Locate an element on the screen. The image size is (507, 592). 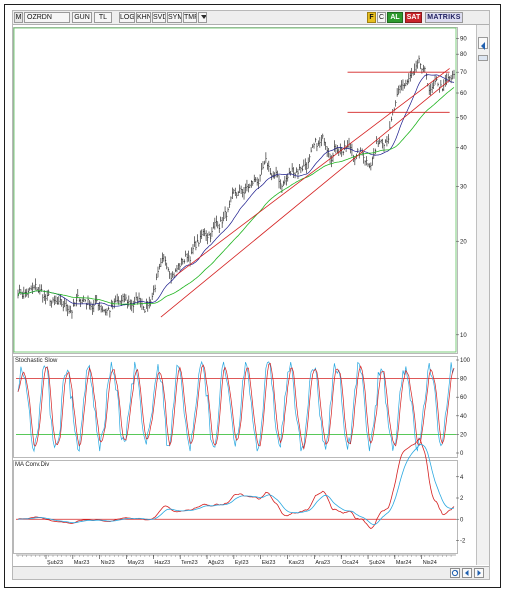
left-arrow-icon is located at coordinates (483, 43).